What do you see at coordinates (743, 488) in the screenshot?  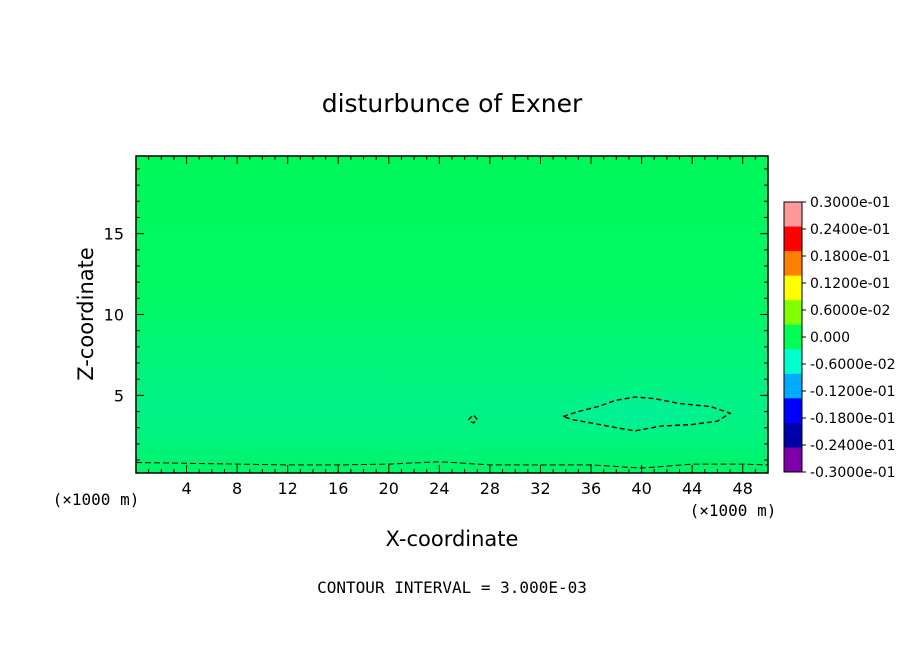 I see `x-tick-label: 48` at bounding box center [743, 488].